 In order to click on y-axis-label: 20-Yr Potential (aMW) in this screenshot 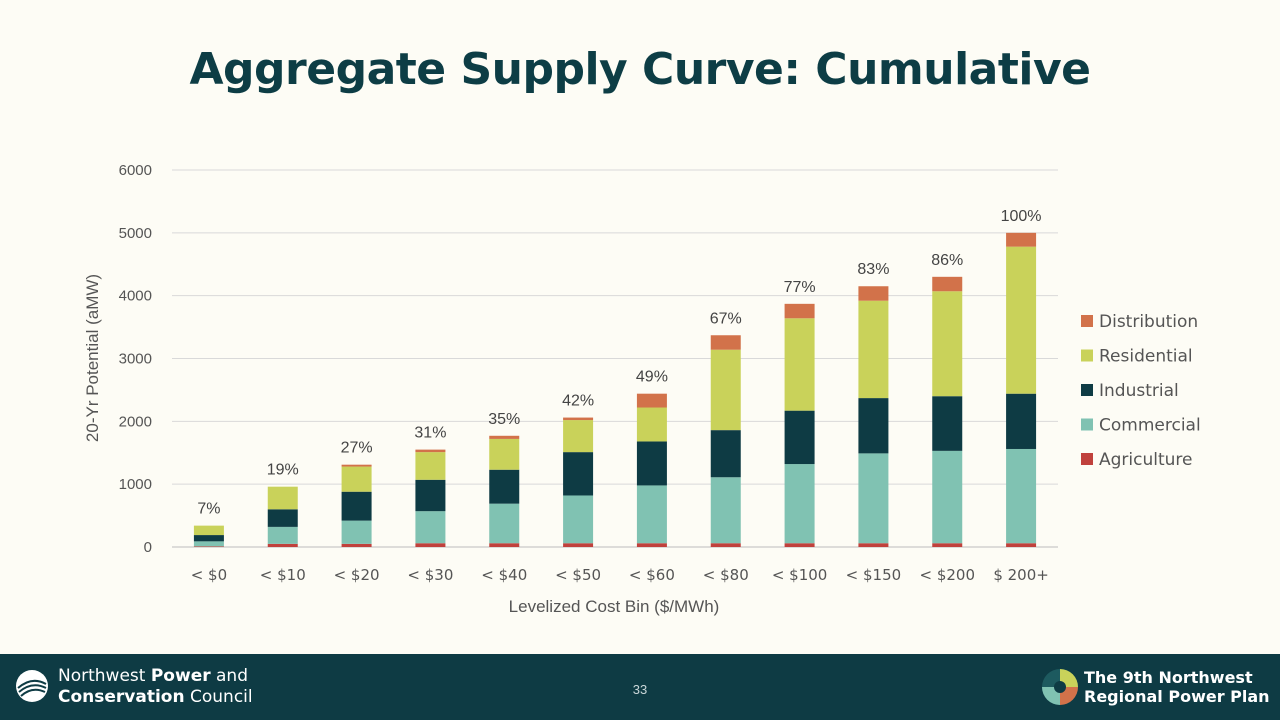, I will do `click(92, 358)`.